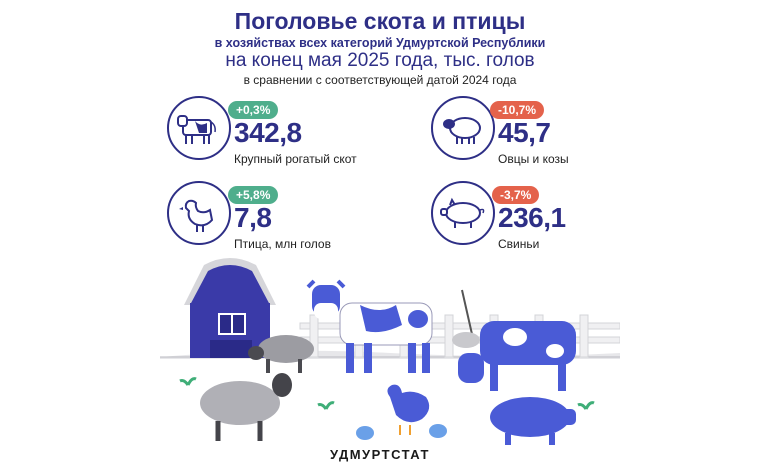  Describe the element at coordinates (380, 60) in the screenshot. I see `subtitle-date: на конец мая 2025 года, тыс. голов` at that location.